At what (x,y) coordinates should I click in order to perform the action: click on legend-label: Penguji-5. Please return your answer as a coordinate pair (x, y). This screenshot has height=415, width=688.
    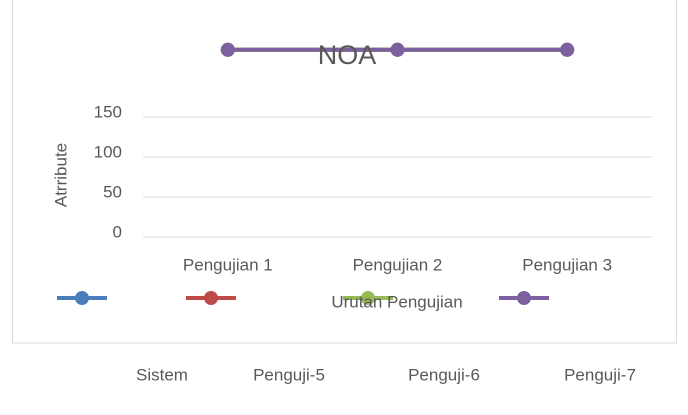
    Looking at the image, I should click on (289, 374).